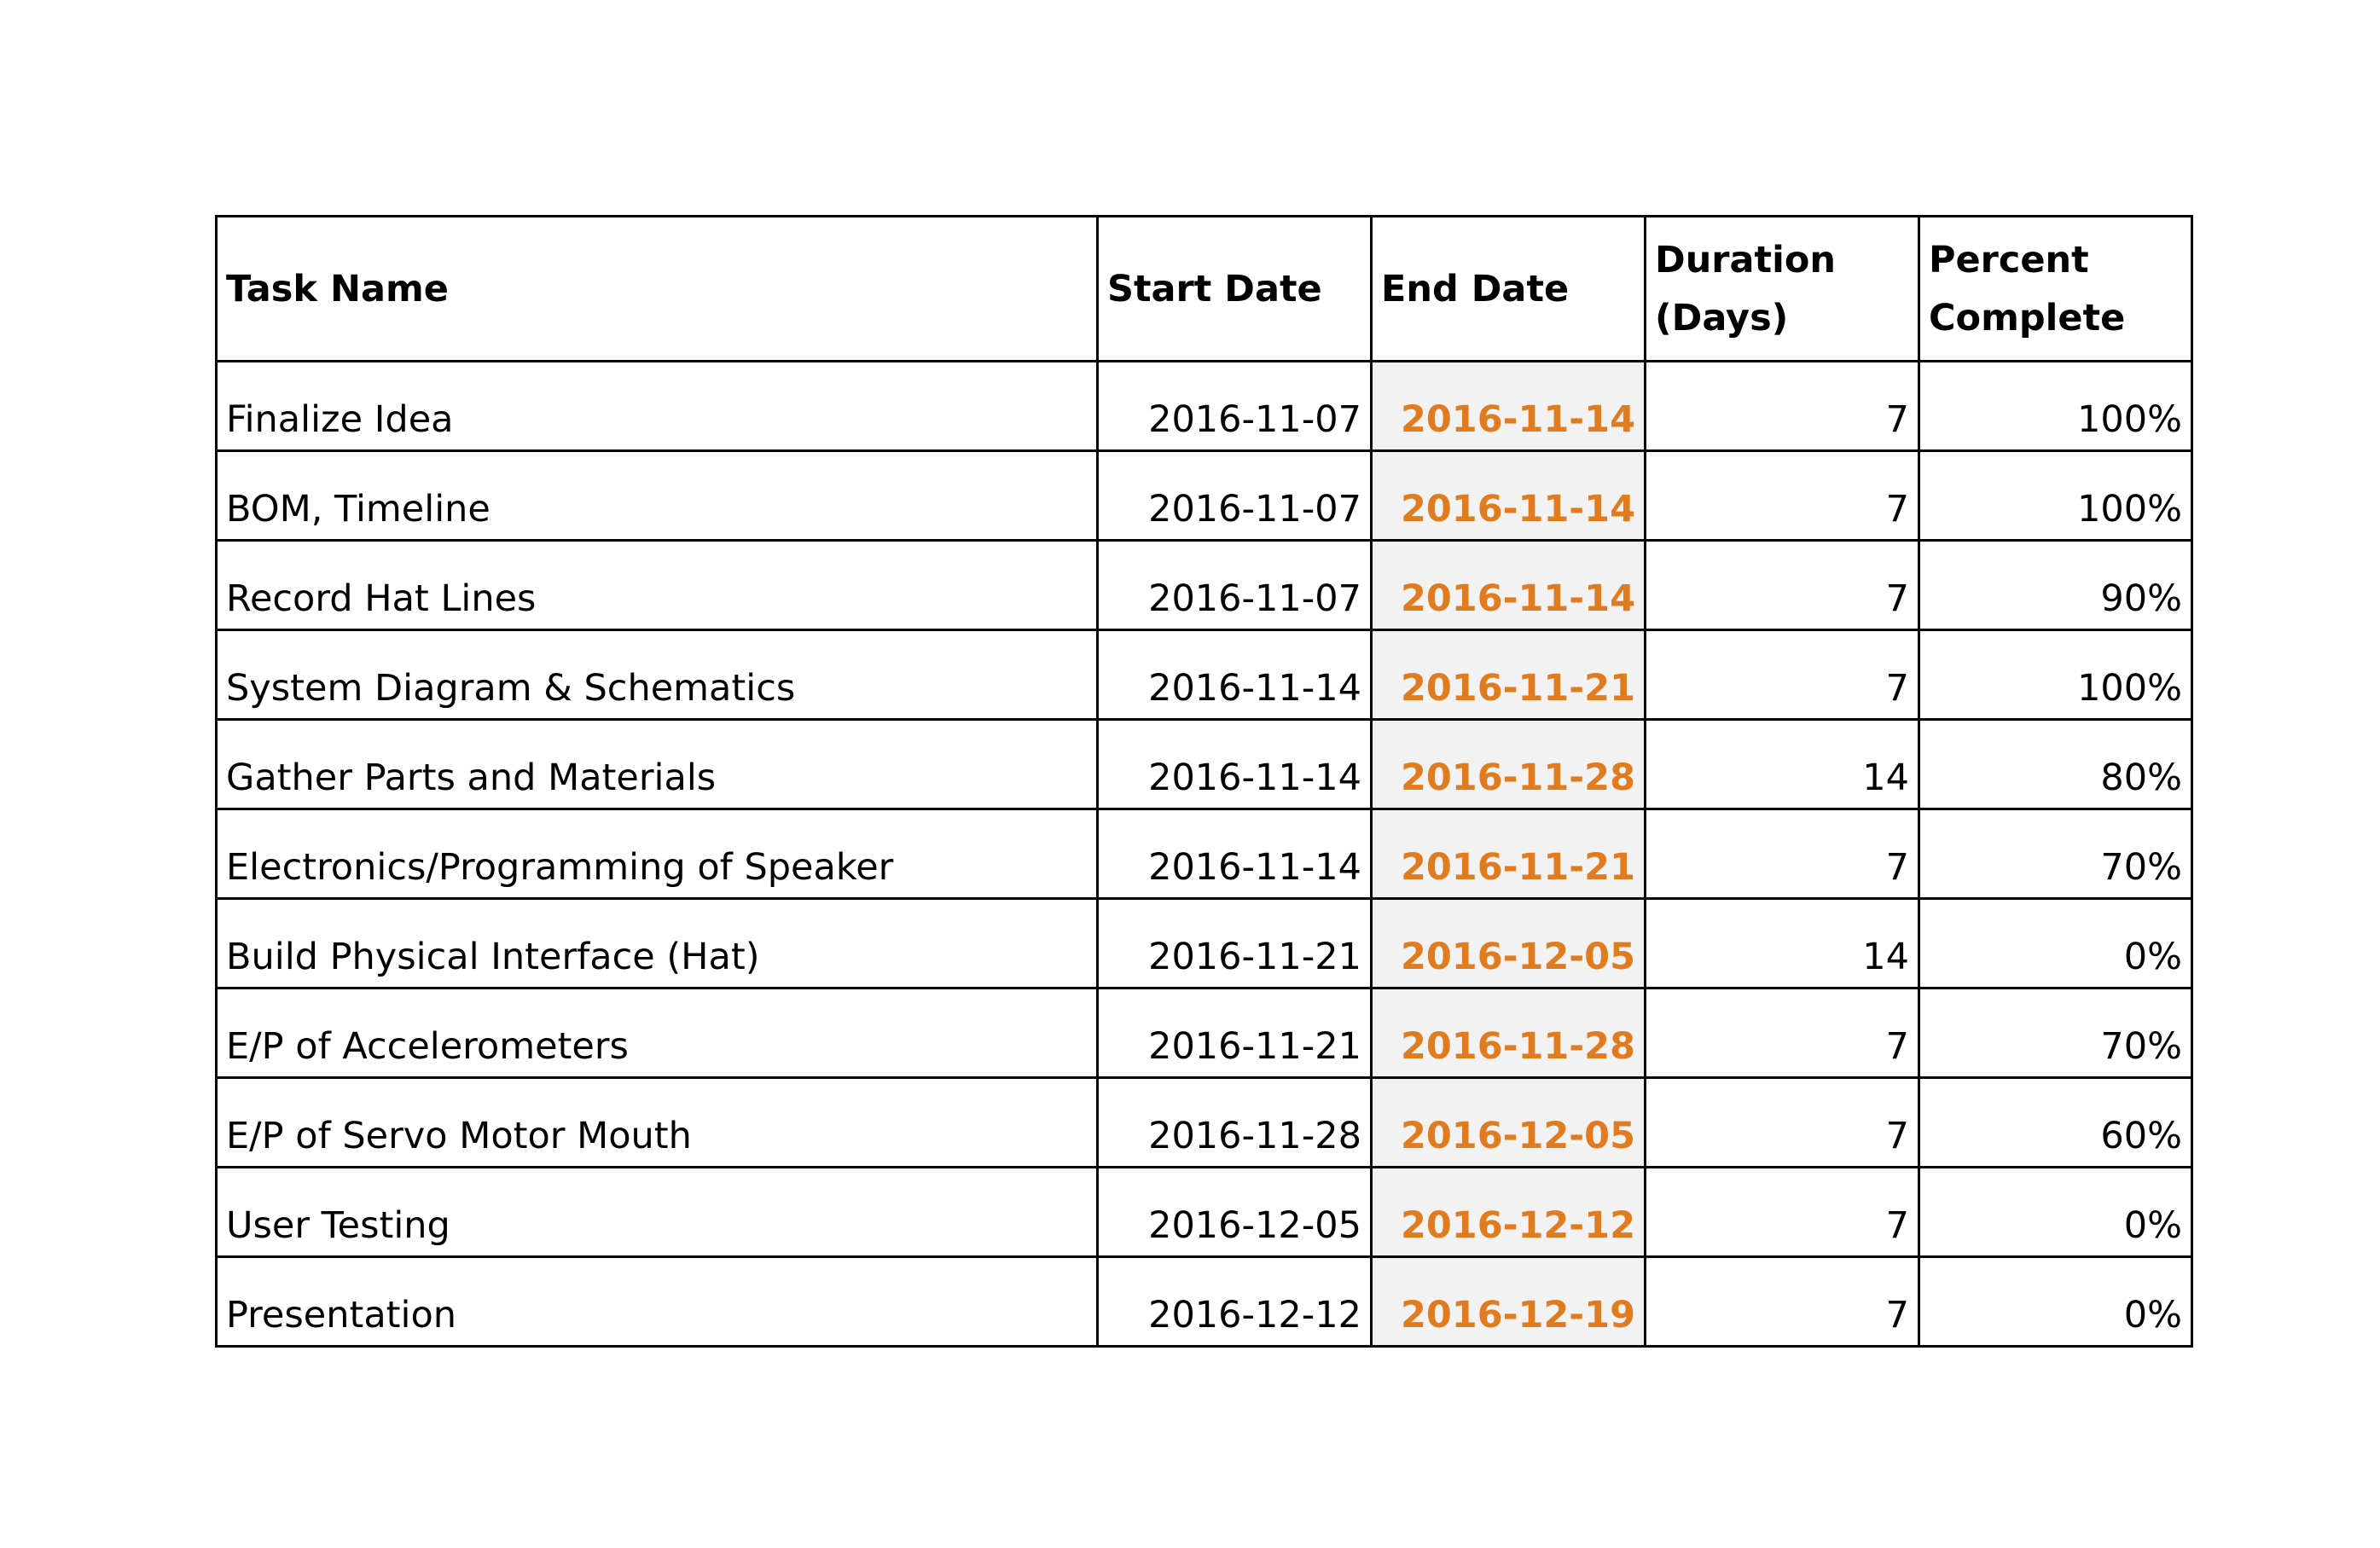 The image size is (2380, 1548). Describe the element at coordinates (1782, 288) in the screenshot. I see `header-duration: Duration (Days)` at that location.